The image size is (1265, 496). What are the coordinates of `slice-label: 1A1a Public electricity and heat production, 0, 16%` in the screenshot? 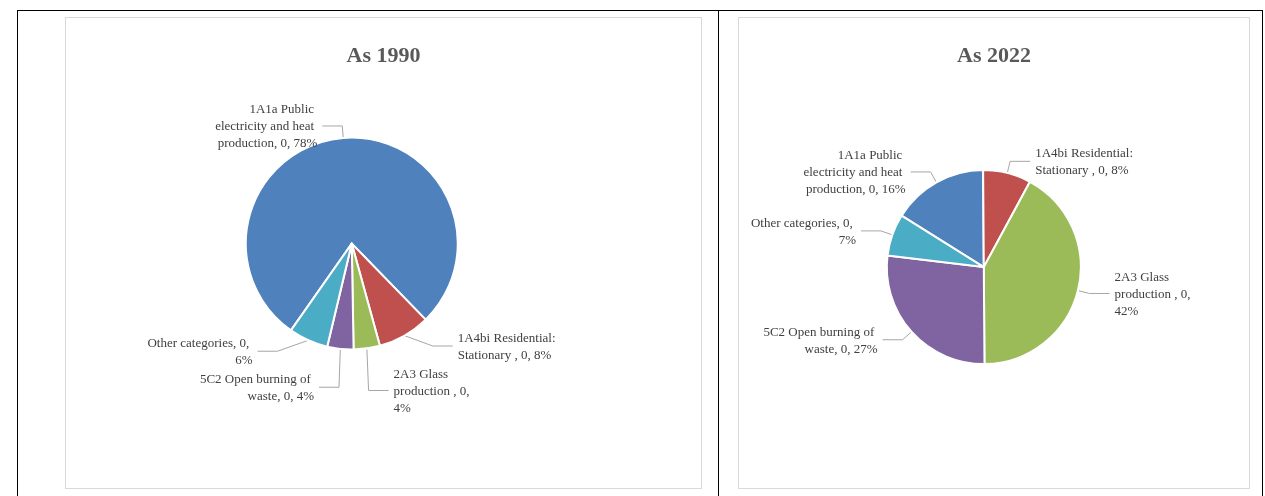 It's located at (854, 172).